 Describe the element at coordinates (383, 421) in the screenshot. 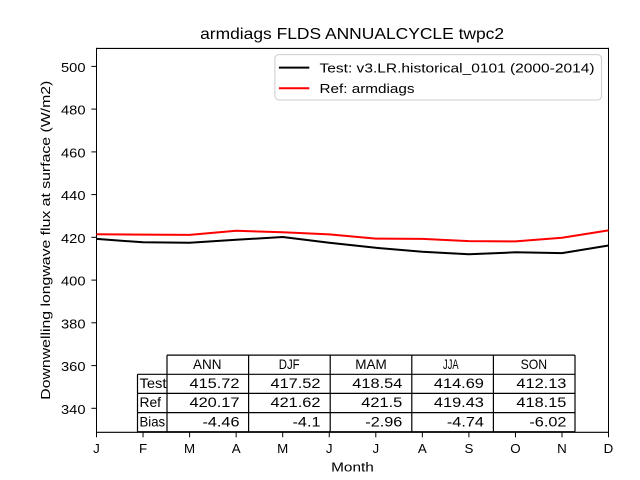

I see `svg-text: -2.96` at that location.